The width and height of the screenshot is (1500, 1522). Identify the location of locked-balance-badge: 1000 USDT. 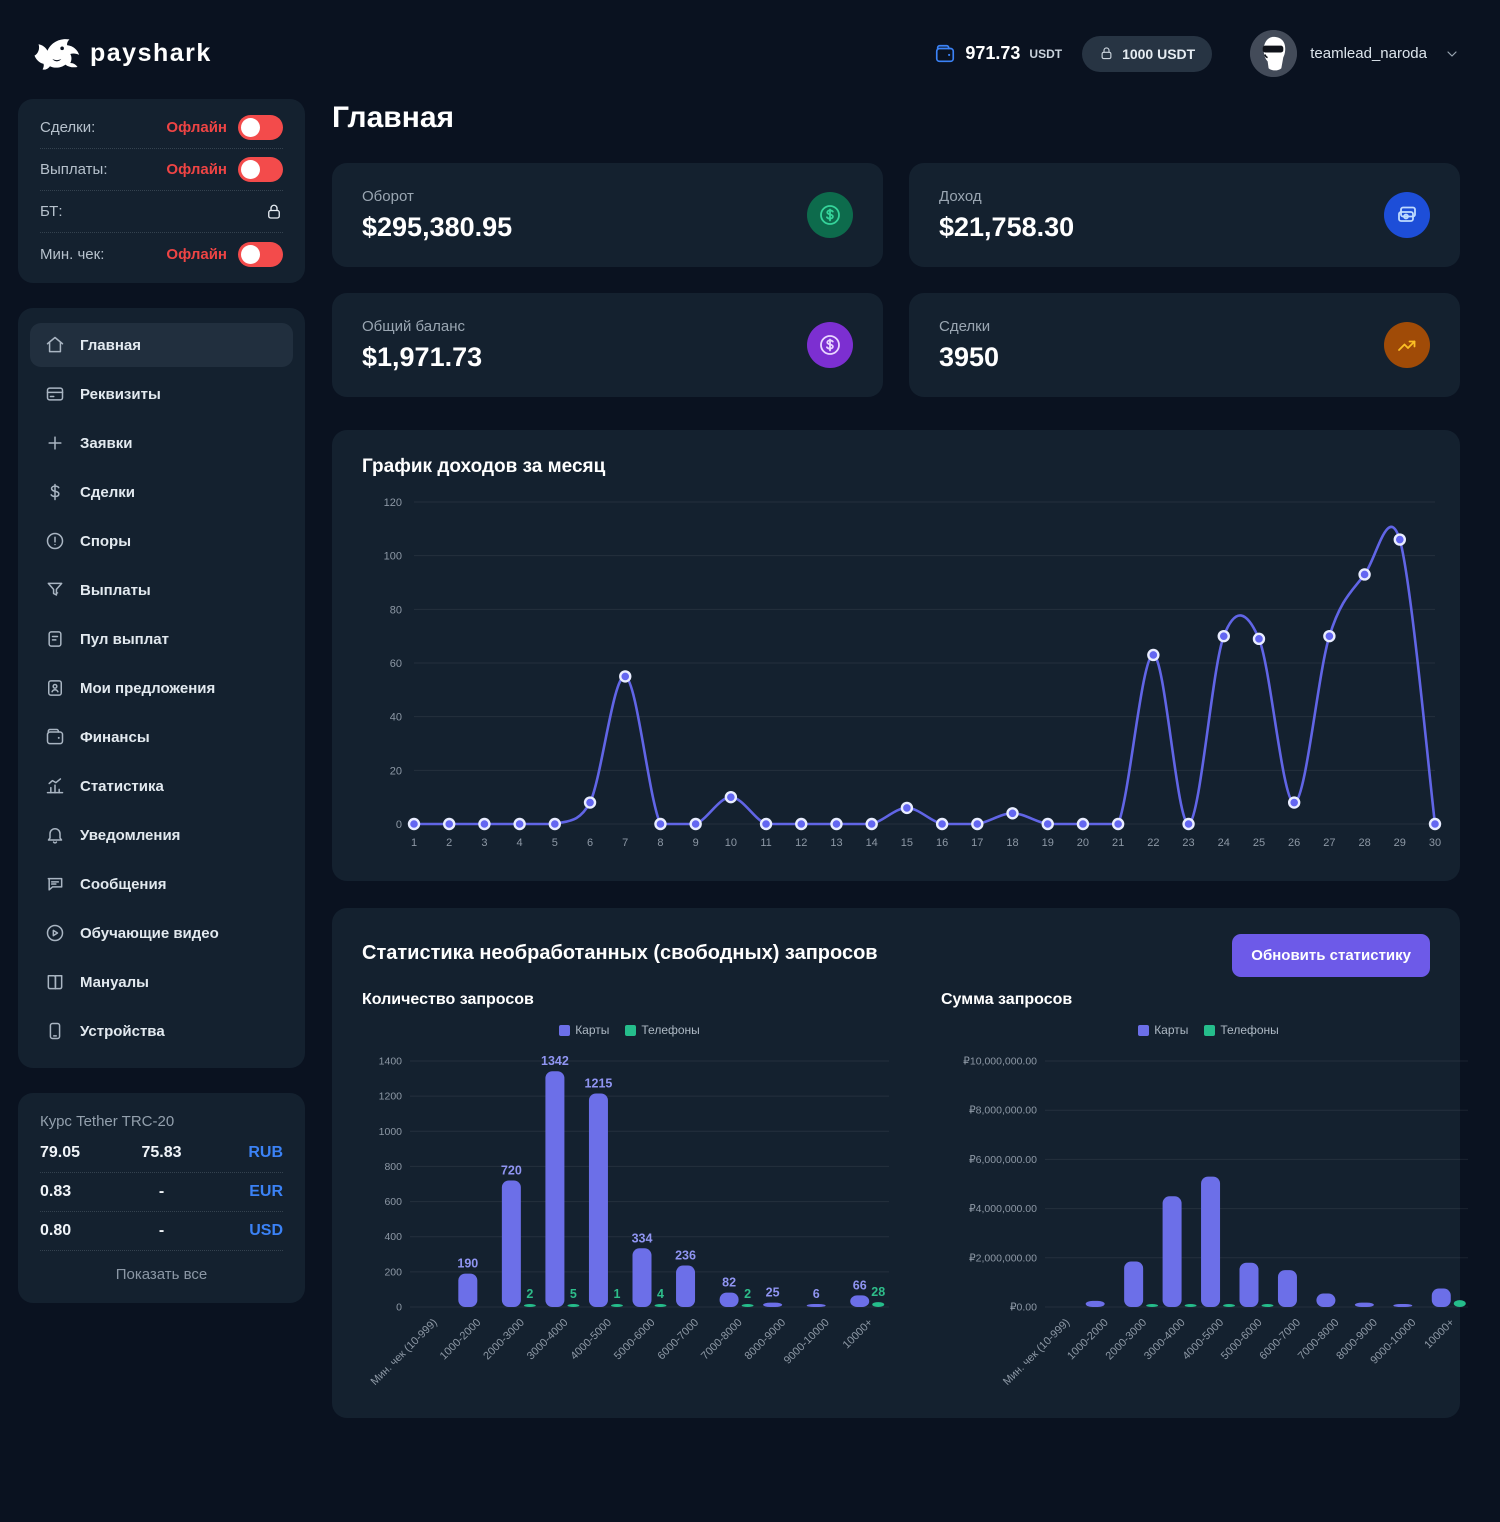
(1147, 53).